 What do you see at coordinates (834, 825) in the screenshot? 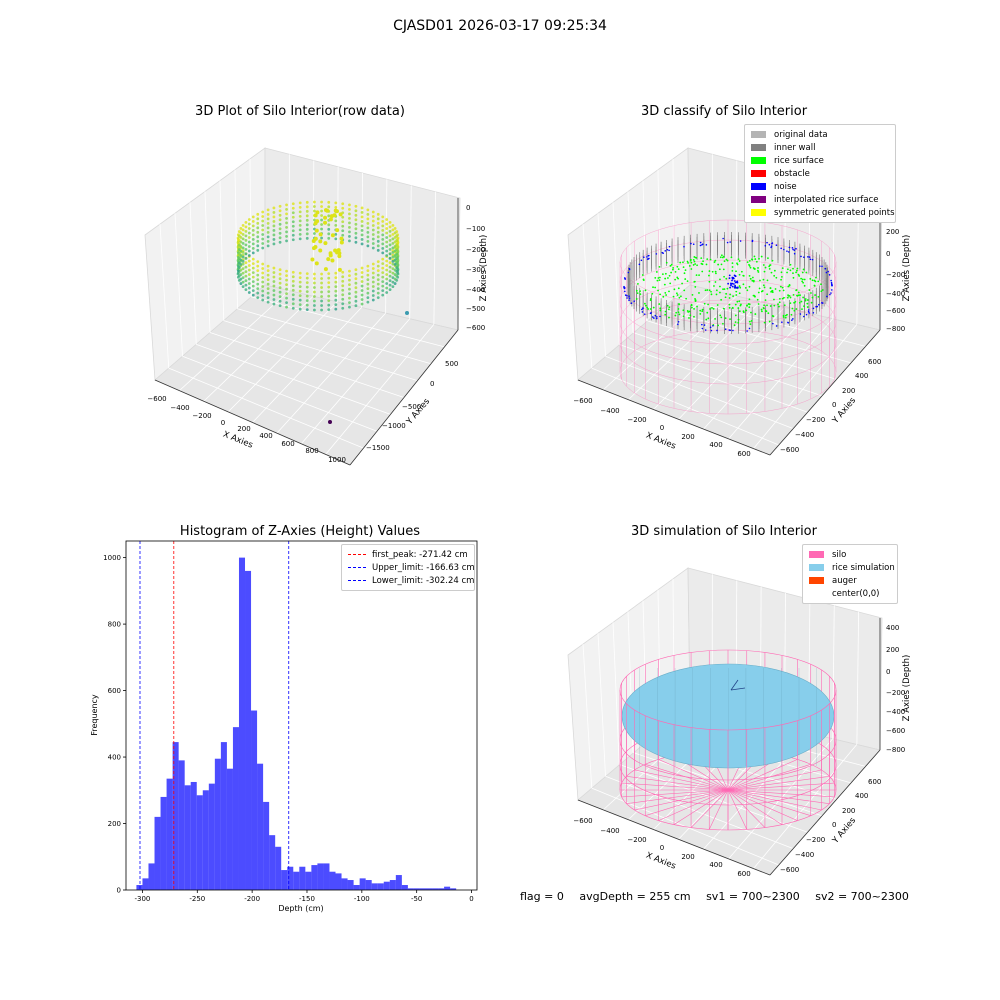
I see `panel4-ytick: 0` at bounding box center [834, 825].